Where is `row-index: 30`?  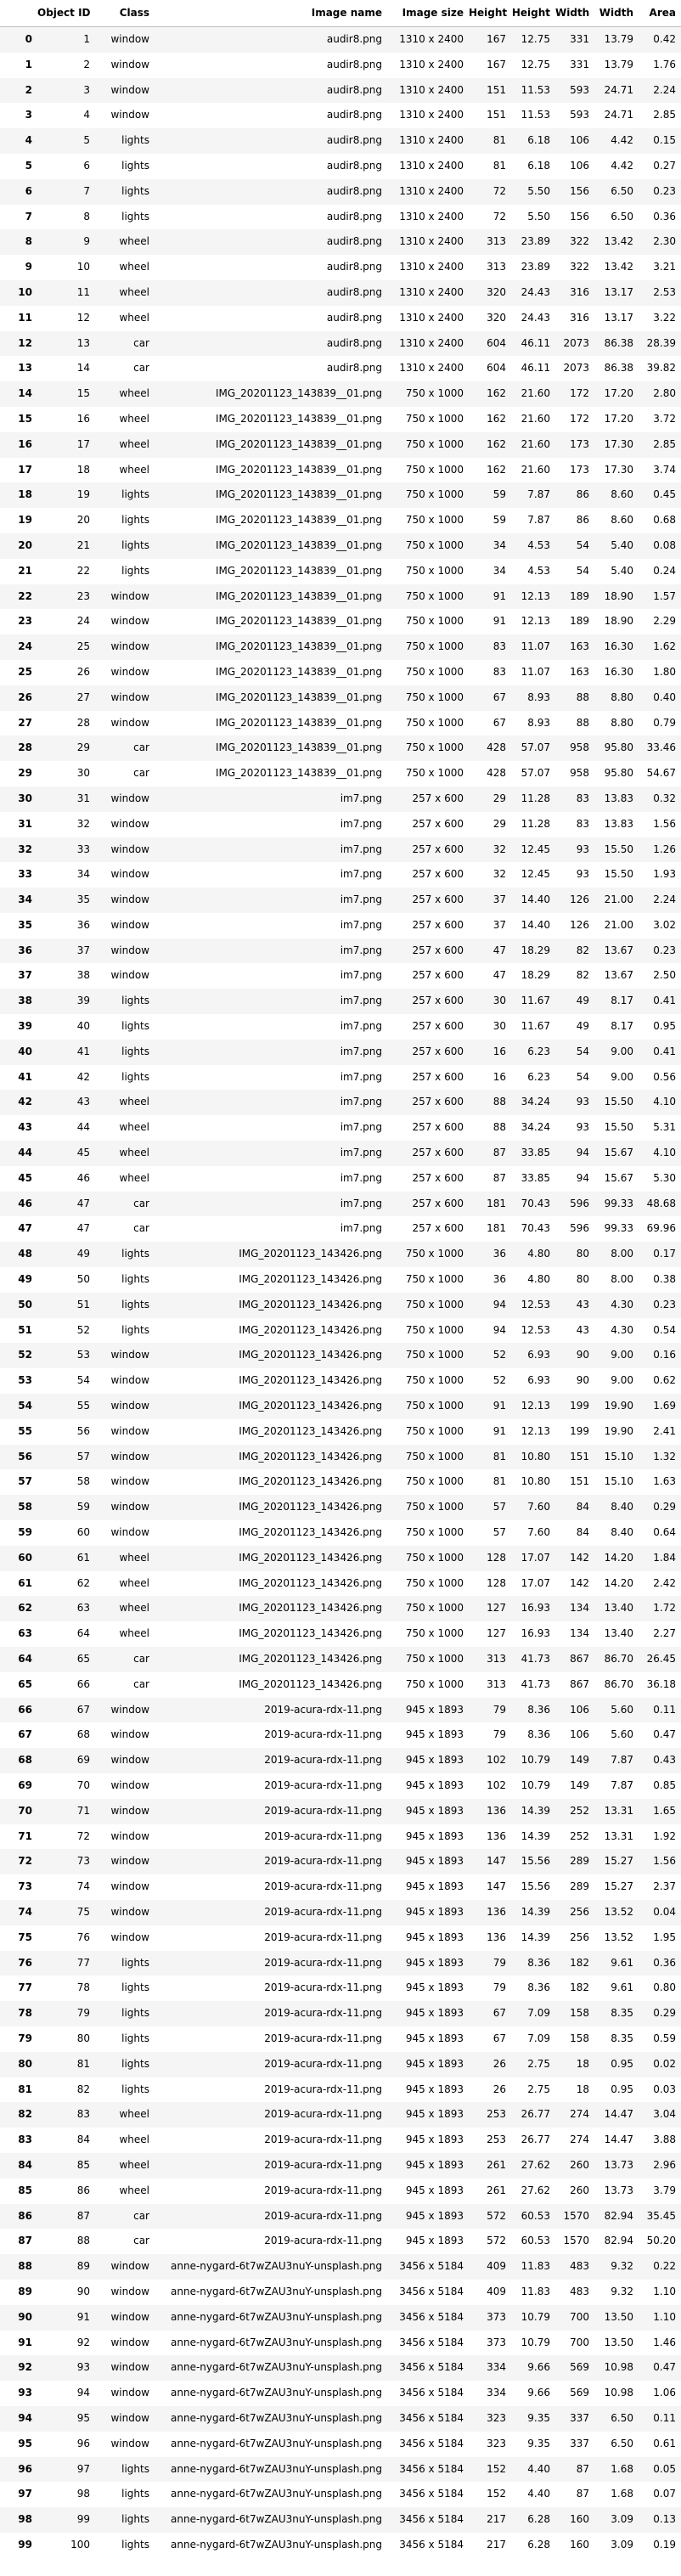 row-index: 30 is located at coordinates (25, 798).